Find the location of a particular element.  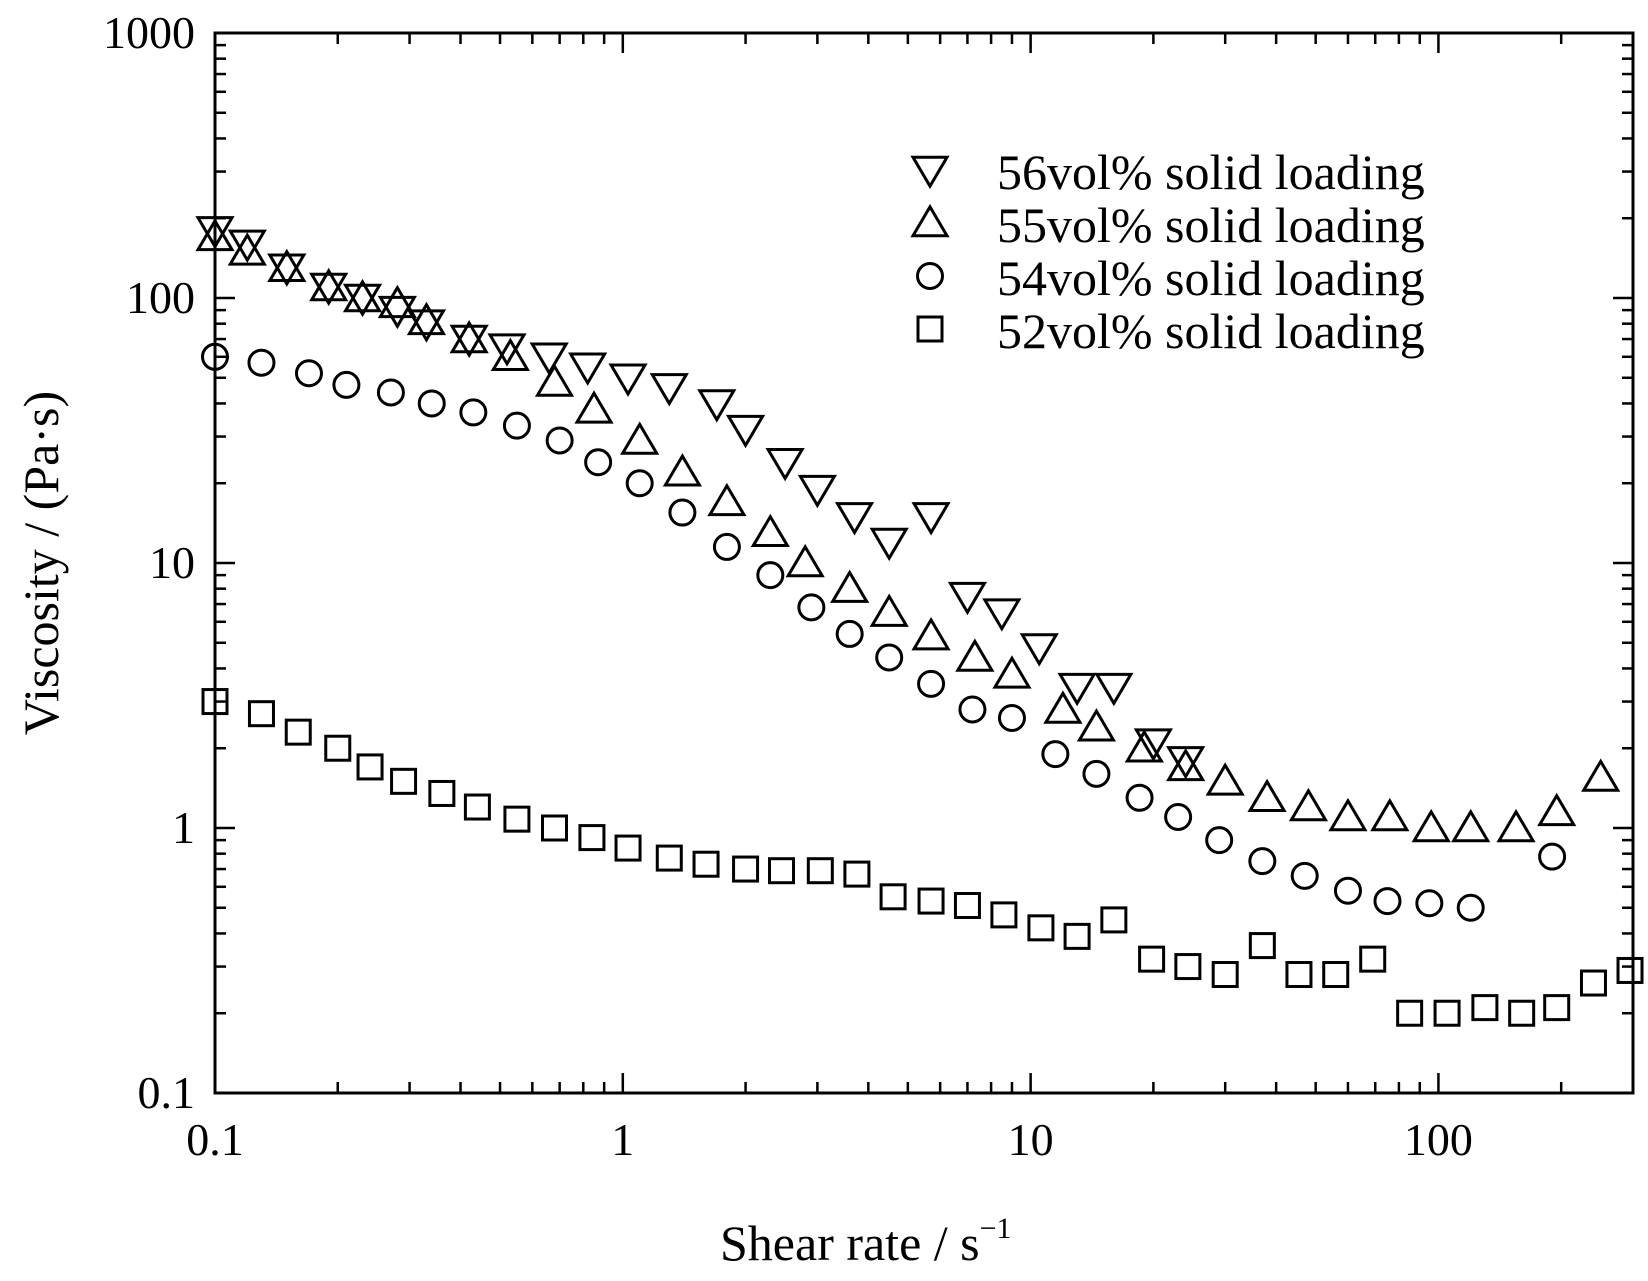

legend-marker-square is located at coordinates (930, 329).